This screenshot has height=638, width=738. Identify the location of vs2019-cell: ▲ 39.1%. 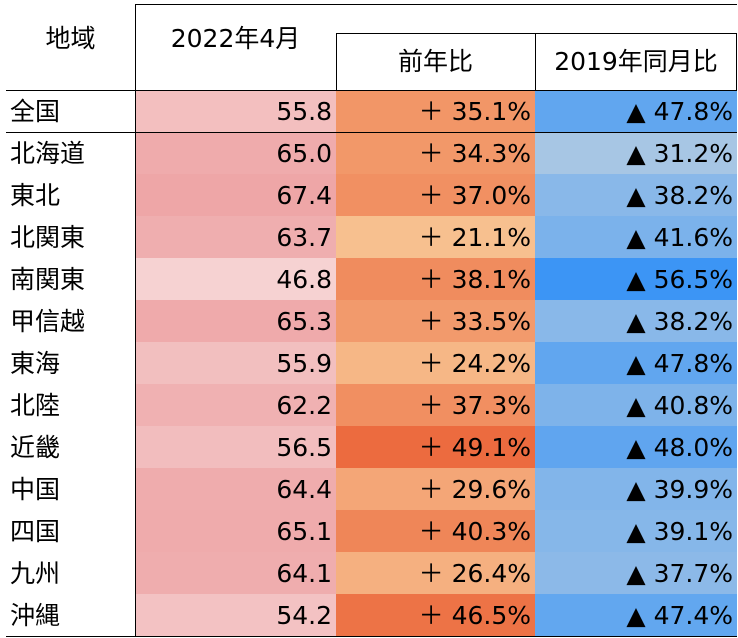
(636, 531).